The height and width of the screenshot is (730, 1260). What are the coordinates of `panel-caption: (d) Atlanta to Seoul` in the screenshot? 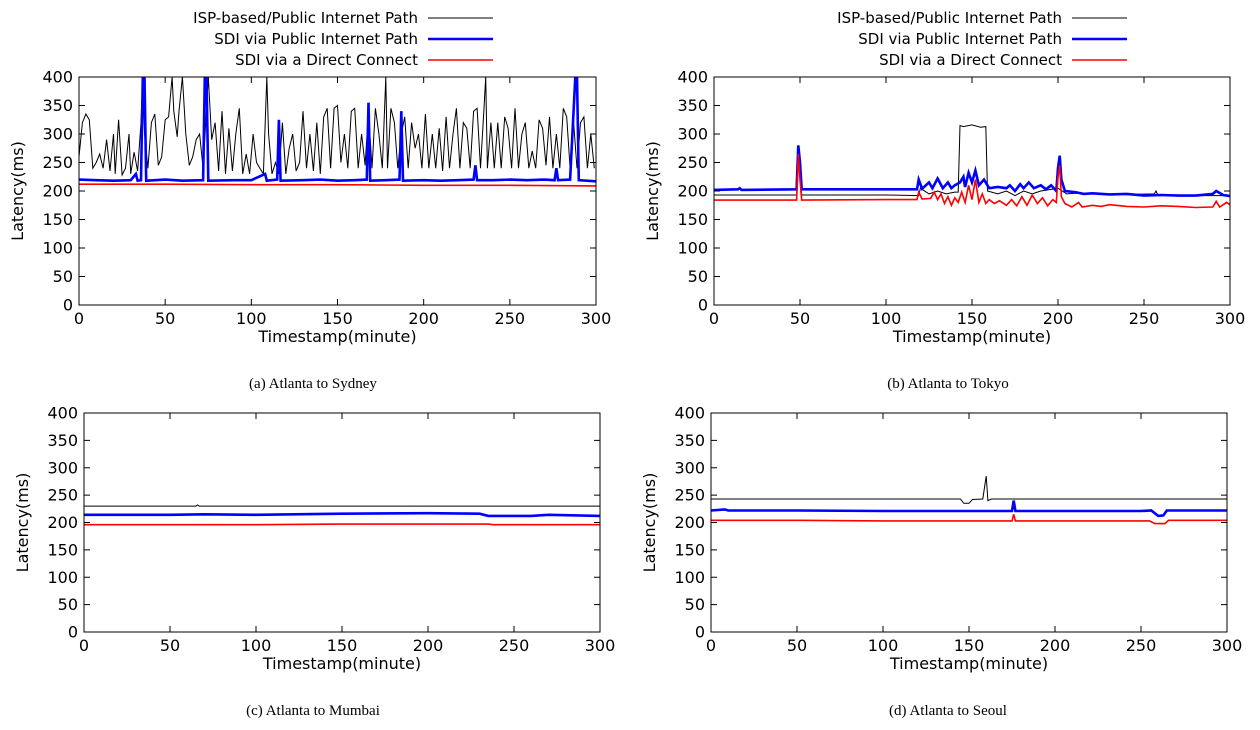 It's located at (948, 711).